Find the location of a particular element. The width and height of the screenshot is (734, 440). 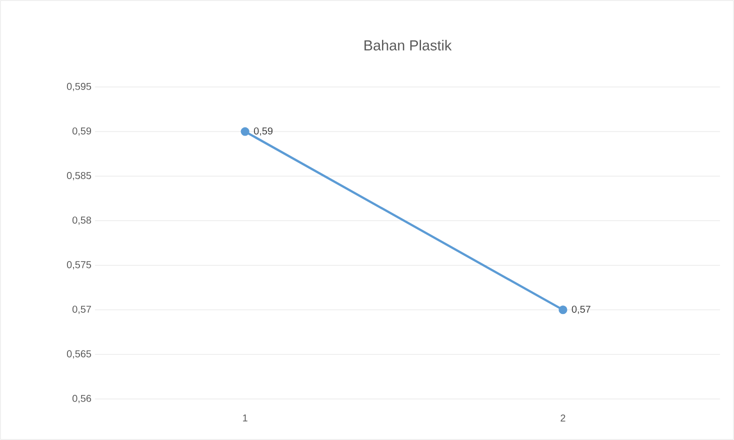

y-tick-label: 0,58 is located at coordinates (82, 220).